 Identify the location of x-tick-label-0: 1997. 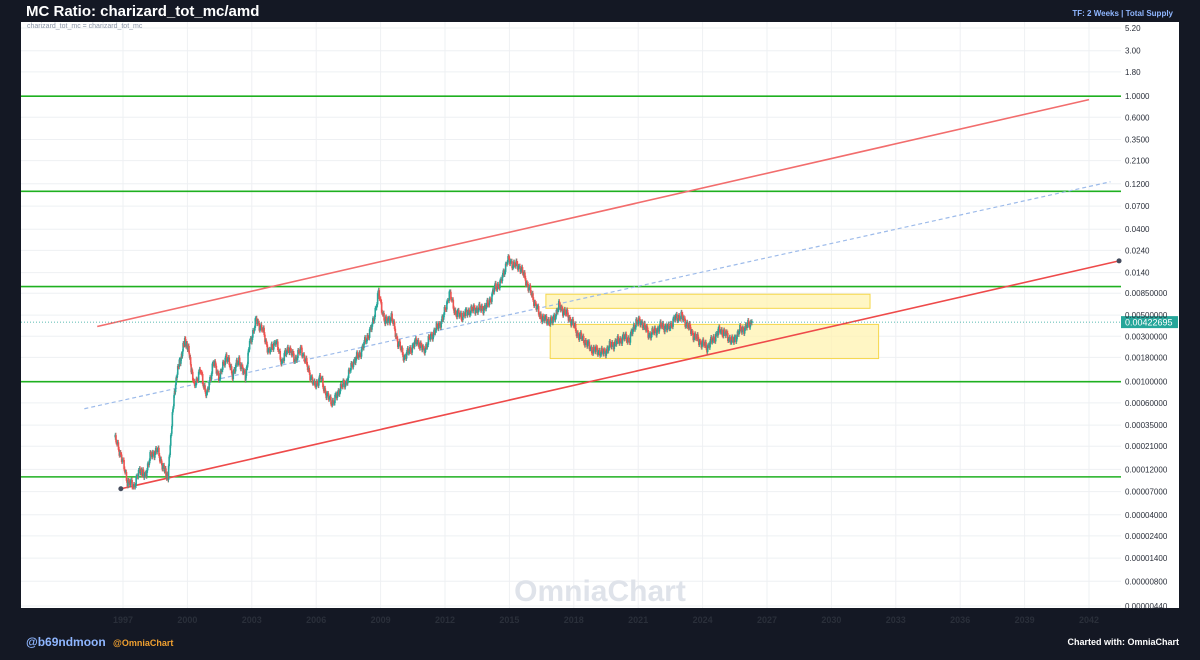
(123, 620).